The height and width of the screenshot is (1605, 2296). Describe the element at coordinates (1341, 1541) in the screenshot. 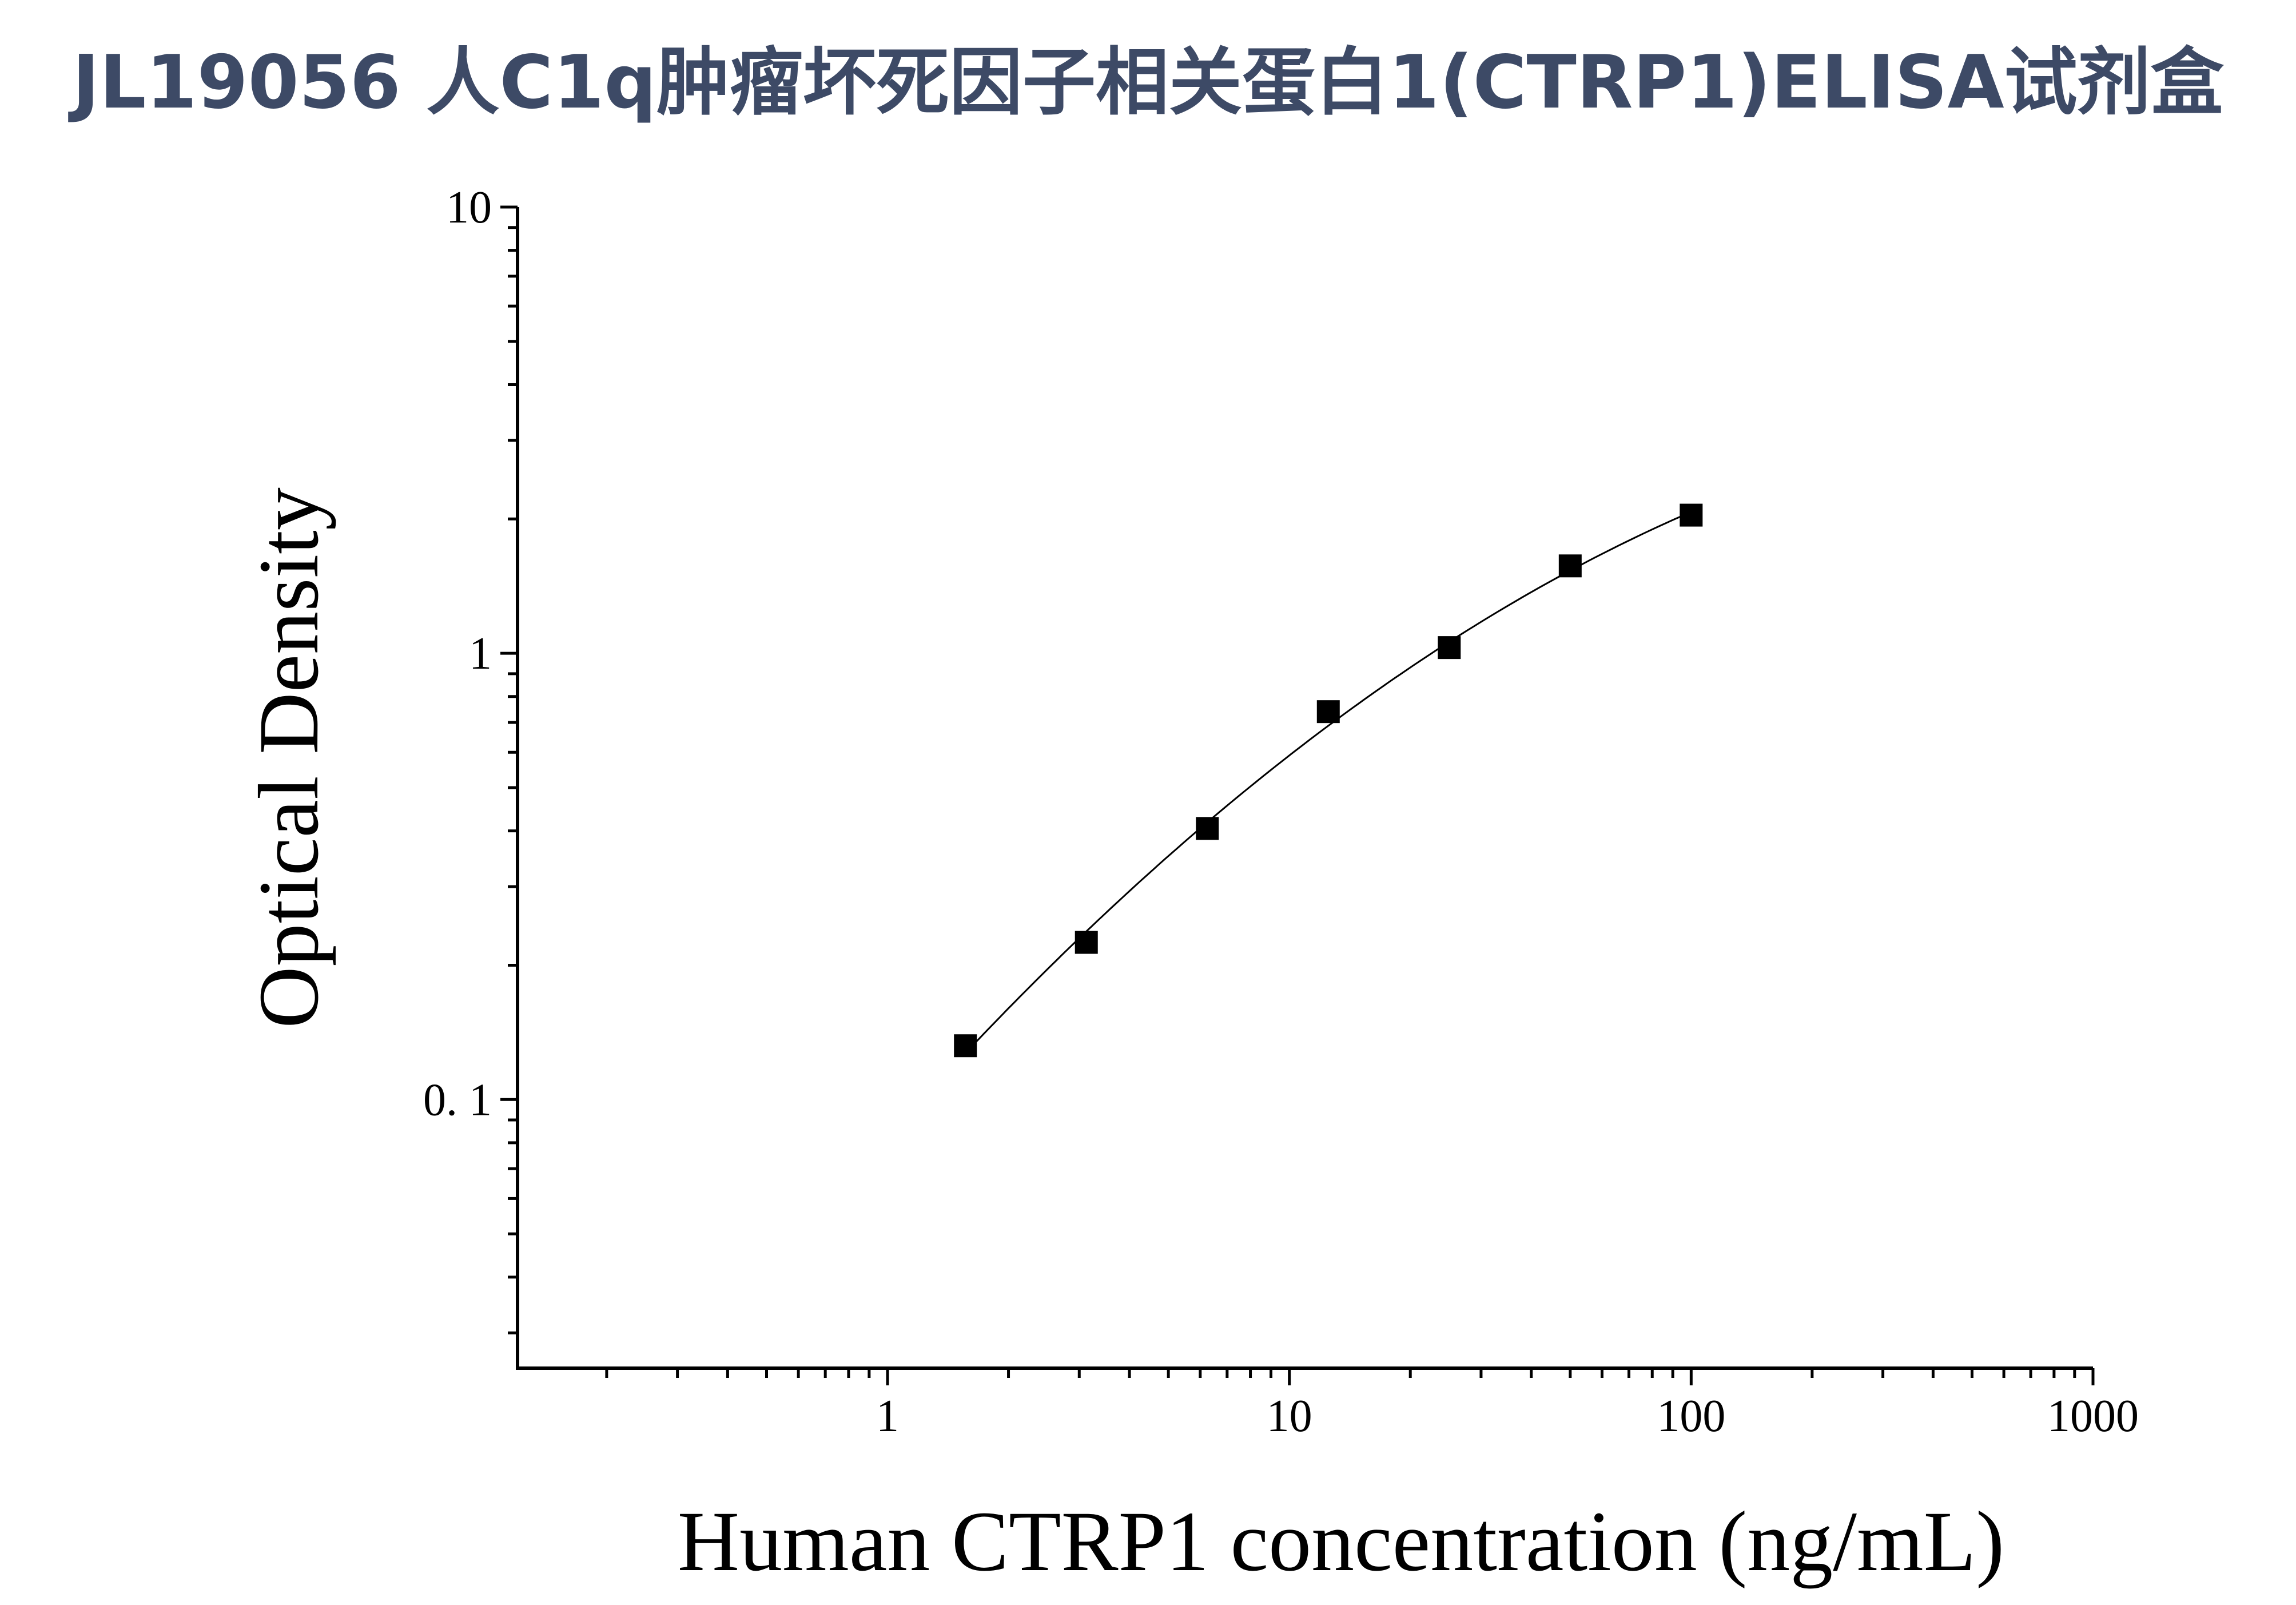

I see `x-axis-title: Human CTRP1 concentration (ng/mL)` at that location.